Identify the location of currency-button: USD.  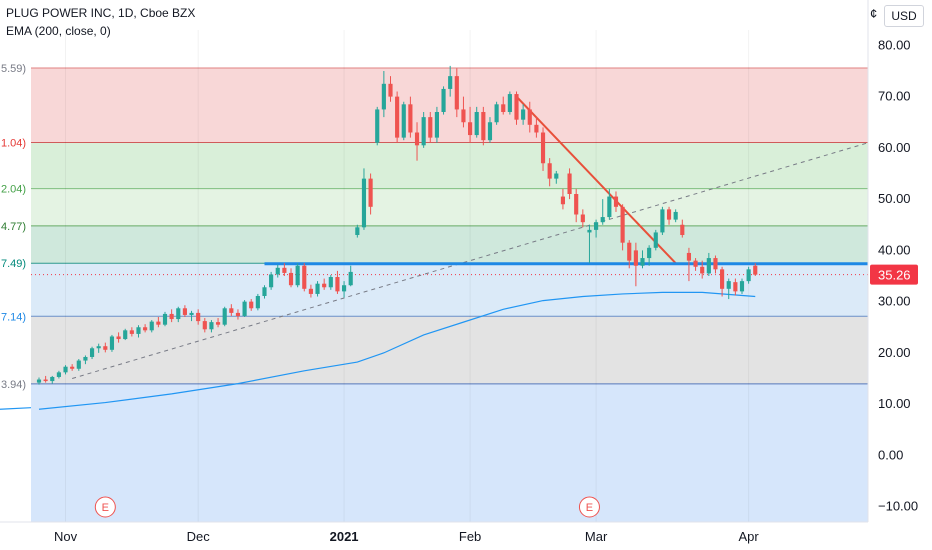
(904, 16).